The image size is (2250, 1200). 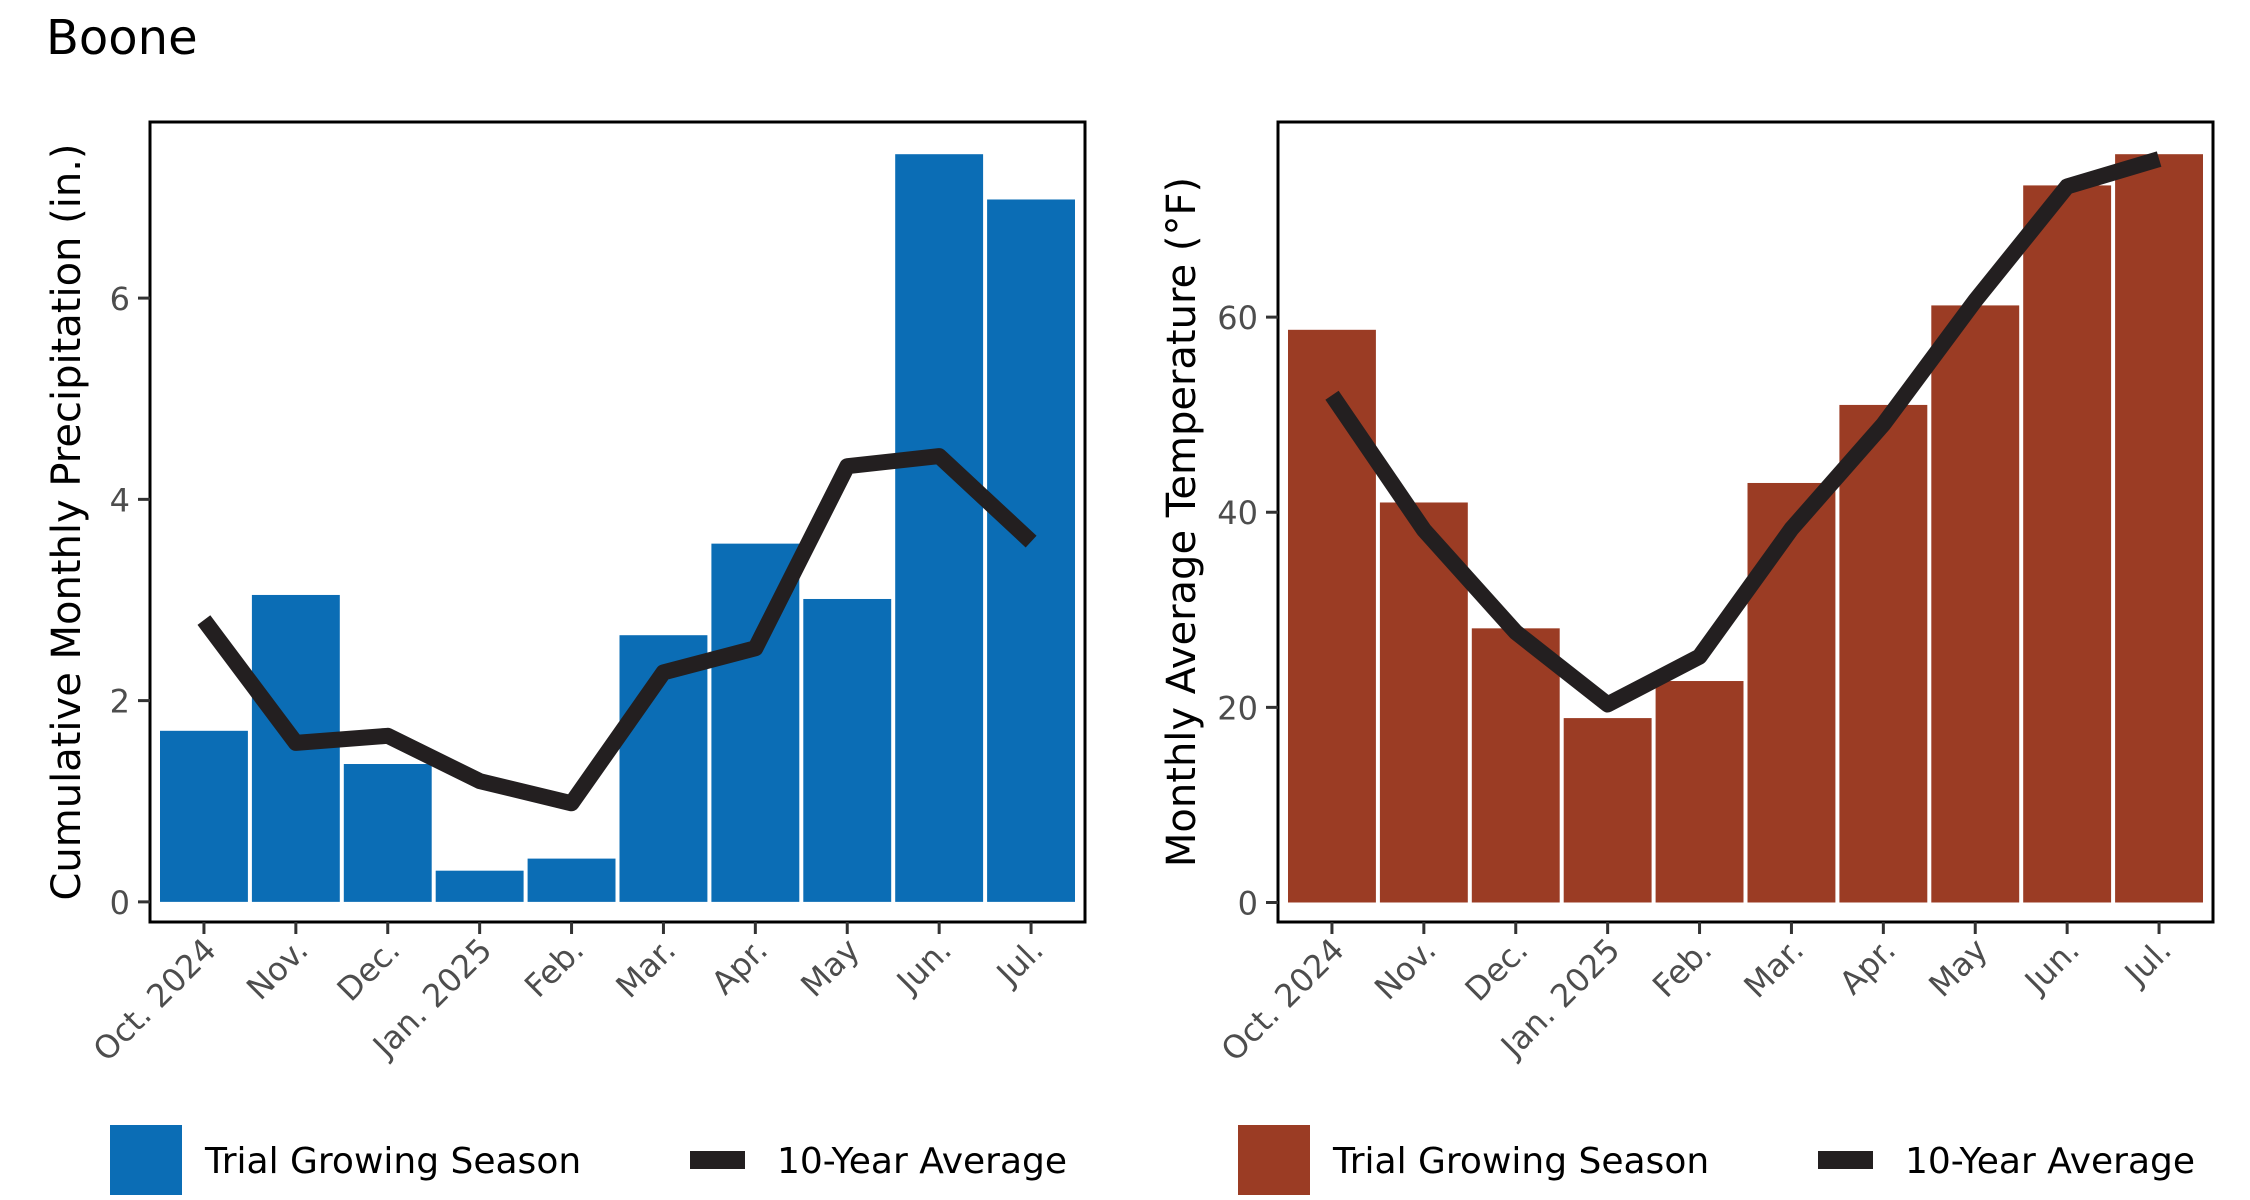 I want to click on precipitation-average-line, so click(x=617, y=630).